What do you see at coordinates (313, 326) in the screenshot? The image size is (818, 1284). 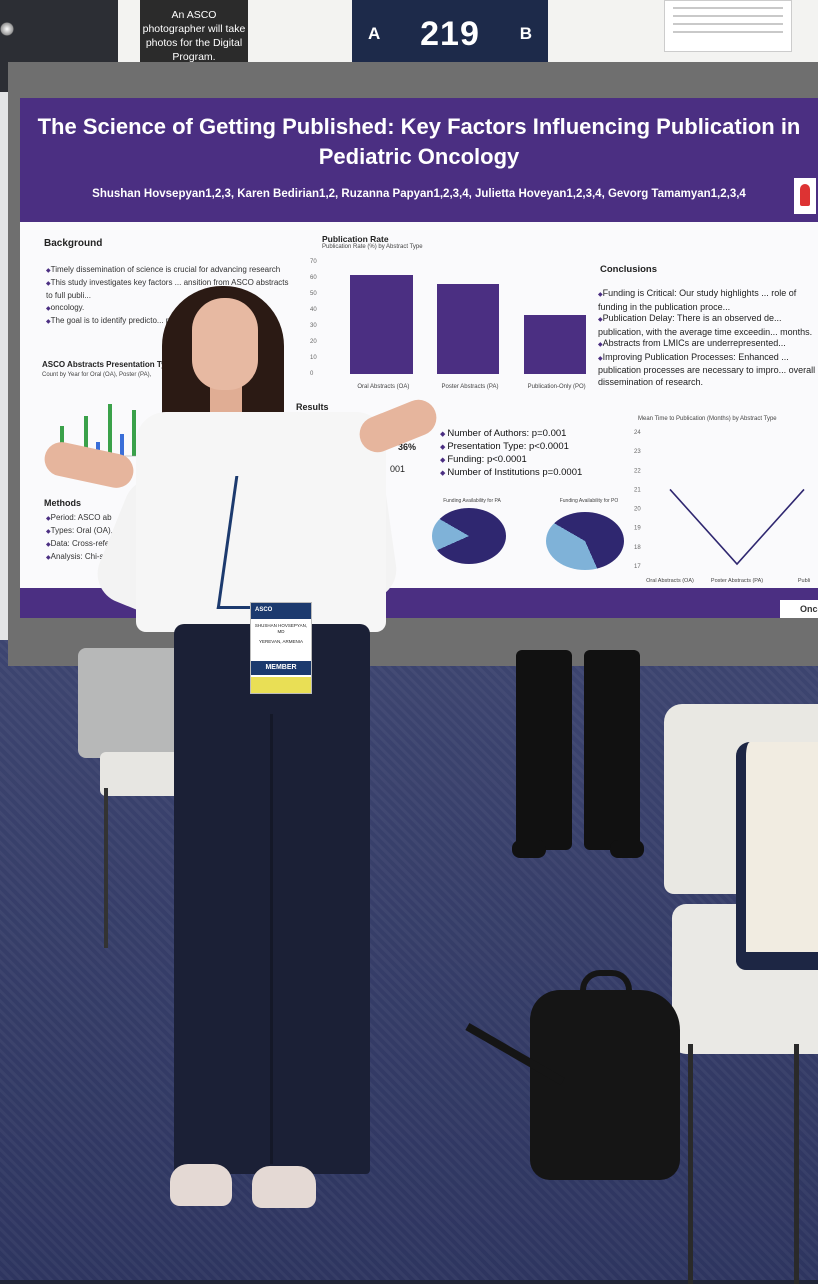 I see `y-tick-label: 30` at bounding box center [313, 326].